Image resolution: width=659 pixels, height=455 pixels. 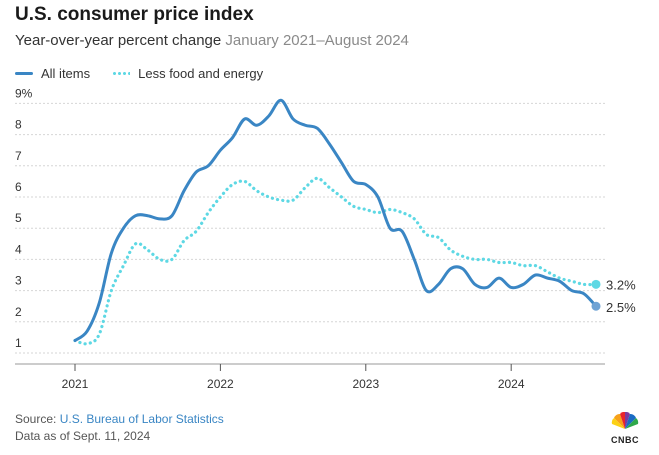 What do you see at coordinates (18, 187) in the screenshot?
I see `y-tick-label: 6` at bounding box center [18, 187].